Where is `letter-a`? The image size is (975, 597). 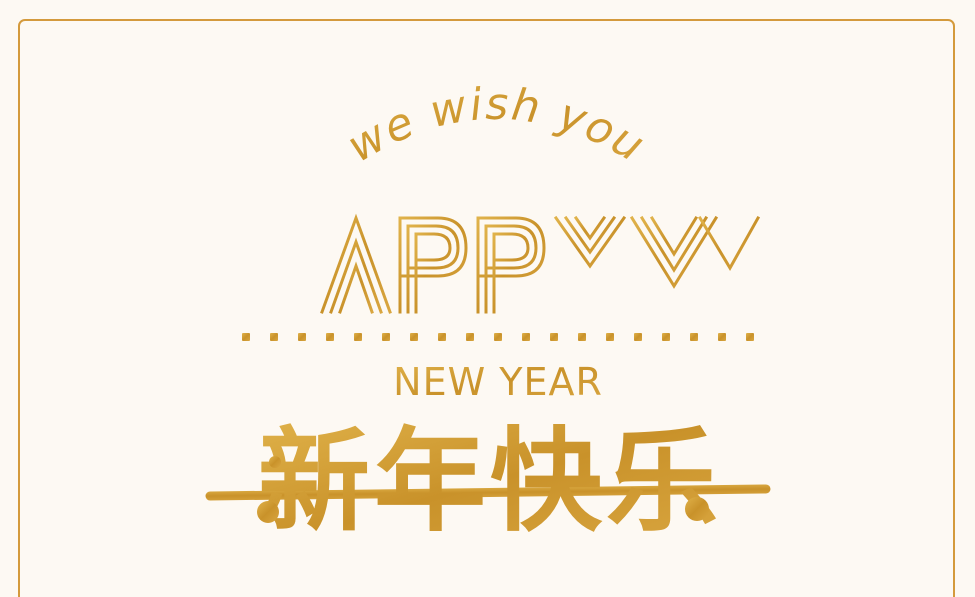
letter-a is located at coordinates (356, 263).